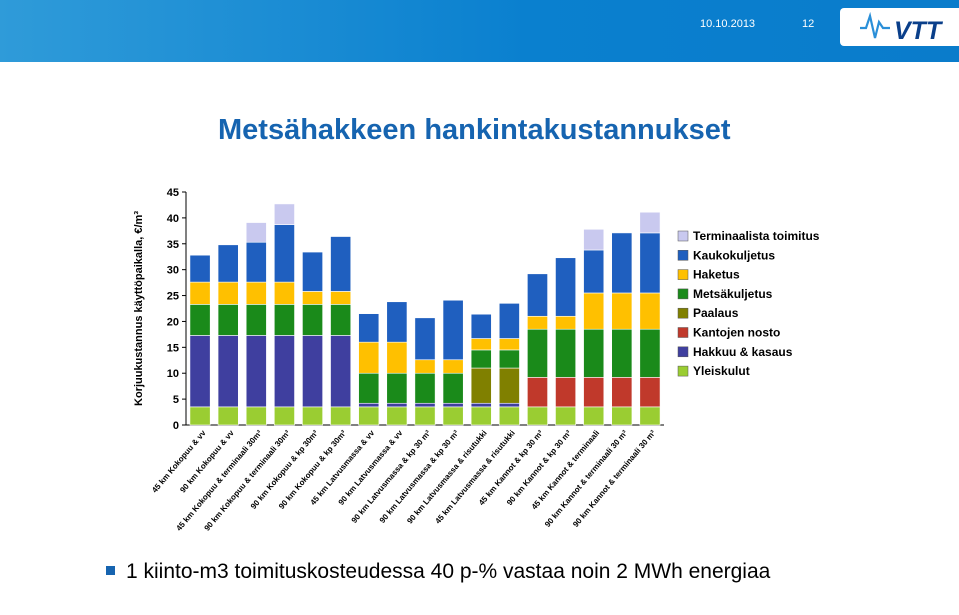 The width and height of the screenshot is (959, 615). Describe the element at coordinates (173, 322) in the screenshot. I see `y-tick-label: 20` at that location.